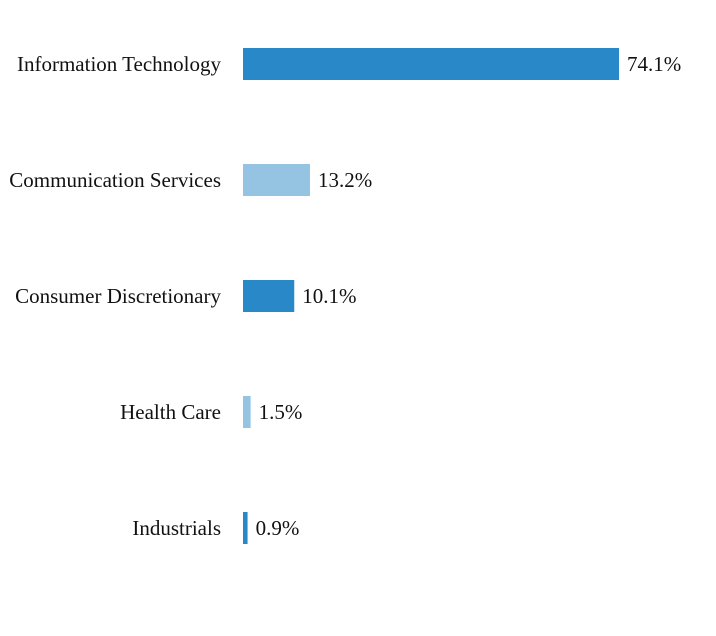 This screenshot has width=716, height=636. I want to click on category-label-information-technology: Information Technology, so click(119, 64).